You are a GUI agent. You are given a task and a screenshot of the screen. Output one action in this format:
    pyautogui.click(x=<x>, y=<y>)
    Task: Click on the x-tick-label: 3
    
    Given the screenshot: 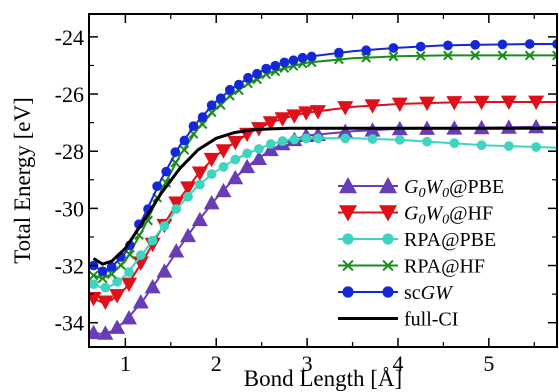 What is the action you would take?
    pyautogui.click(x=307, y=363)
    